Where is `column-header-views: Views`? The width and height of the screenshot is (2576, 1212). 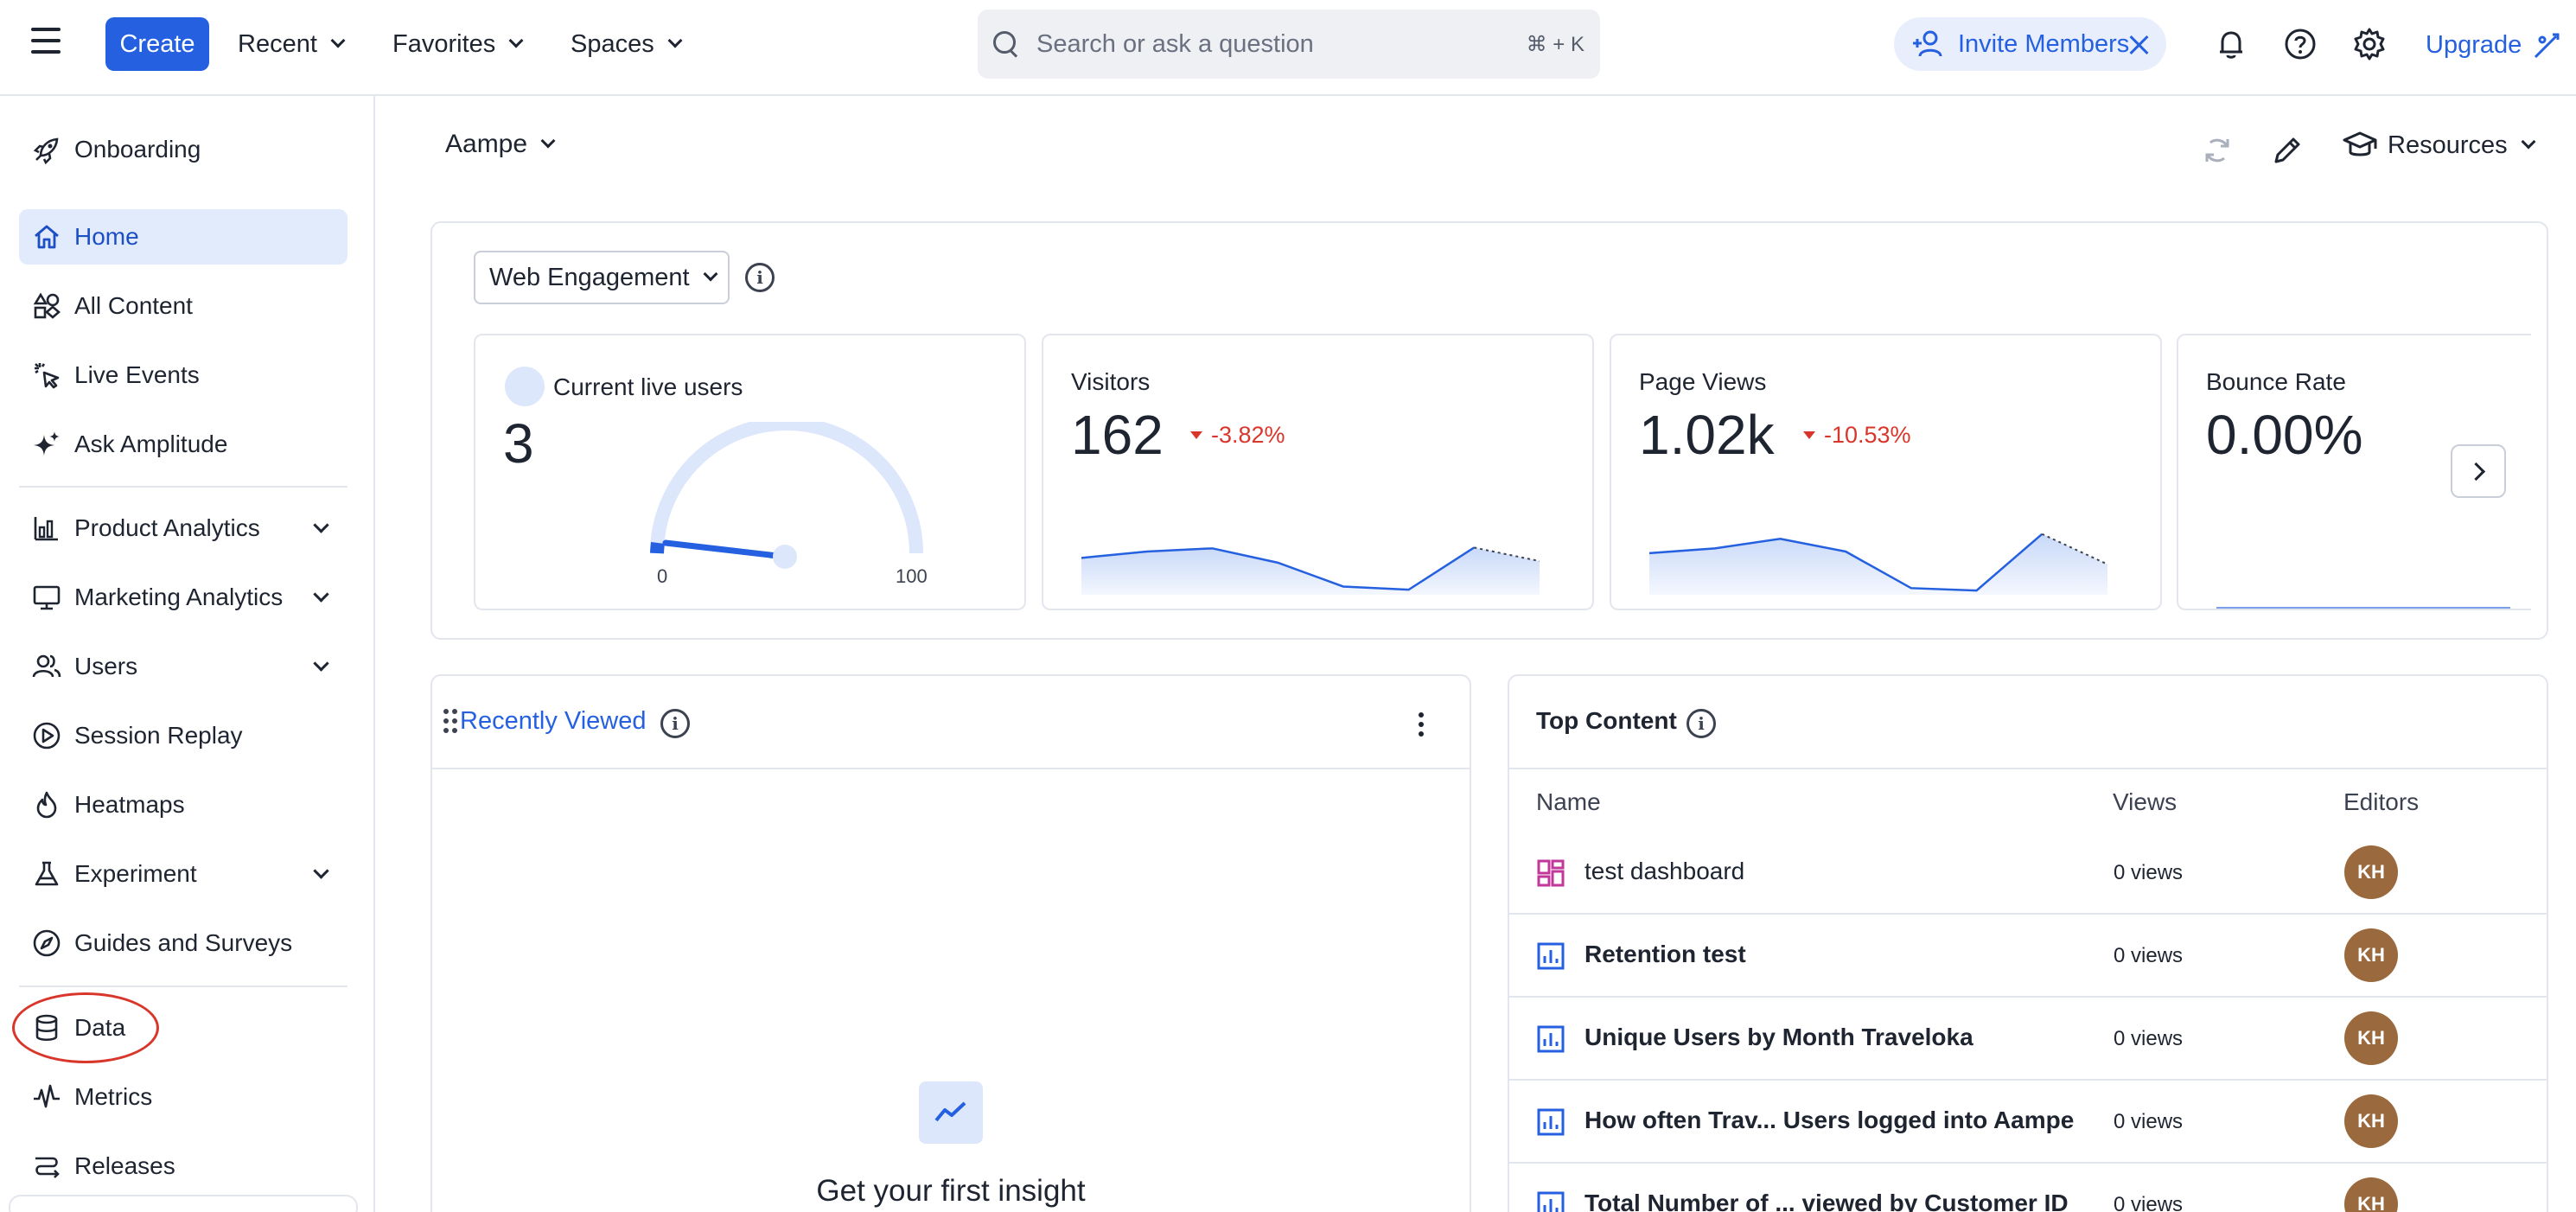 column-header-views: Views is located at coordinates (2145, 802).